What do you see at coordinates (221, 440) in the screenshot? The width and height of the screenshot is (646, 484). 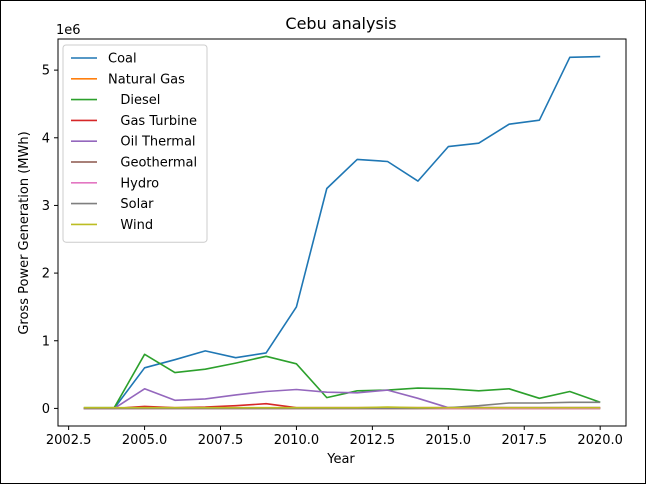 I see `x-tick-label: 2007.5` at bounding box center [221, 440].